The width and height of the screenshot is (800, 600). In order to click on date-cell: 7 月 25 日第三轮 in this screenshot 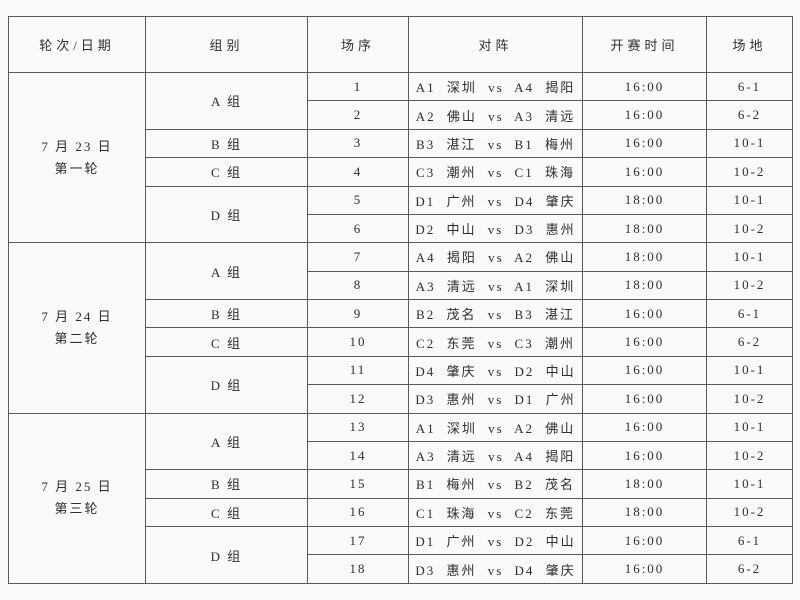, I will do `click(77, 498)`.